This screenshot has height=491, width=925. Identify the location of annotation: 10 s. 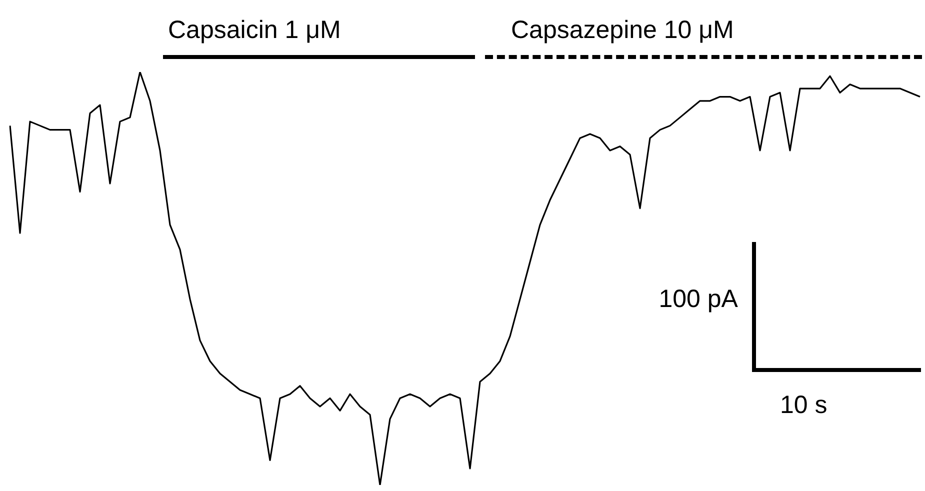
(804, 405).